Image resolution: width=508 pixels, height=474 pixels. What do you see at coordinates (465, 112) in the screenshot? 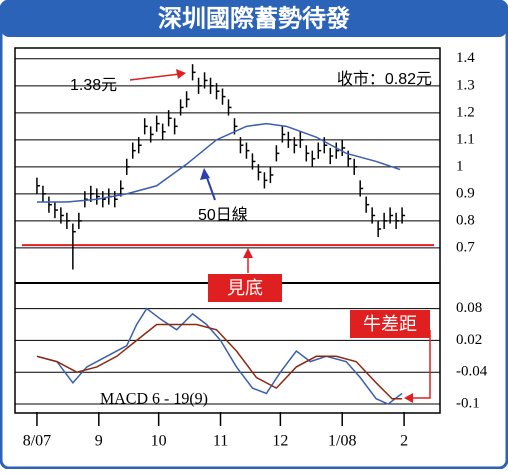
I see `y-tick-label: 1.2` at bounding box center [465, 112].